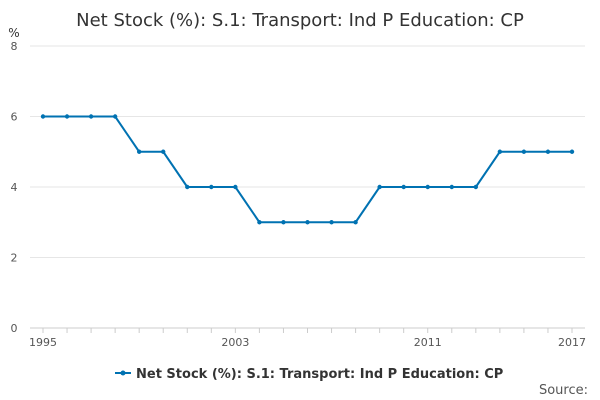 This screenshot has width=600, height=400. I want to click on y-tick-label-8: 8, so click(14, 46).